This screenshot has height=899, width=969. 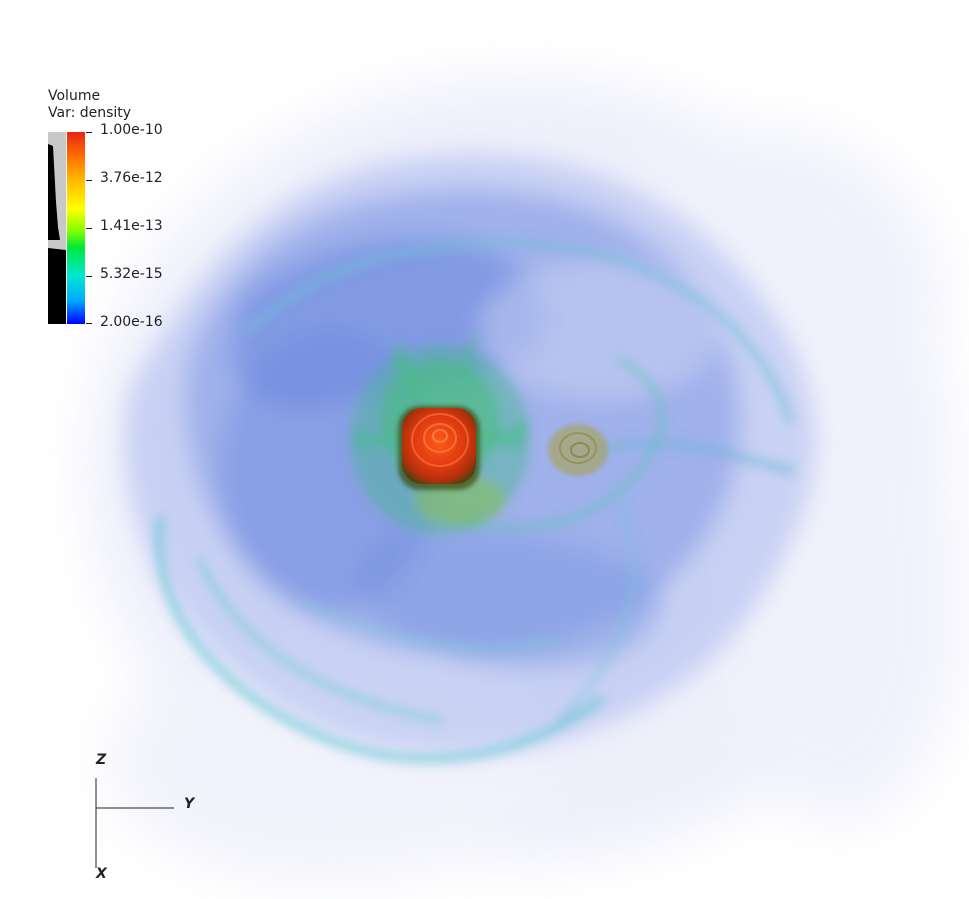 What do you see at coordinates (74, 96) in the screenshot?
I see `legend-title: Volume` at bounding box center [74, 96].